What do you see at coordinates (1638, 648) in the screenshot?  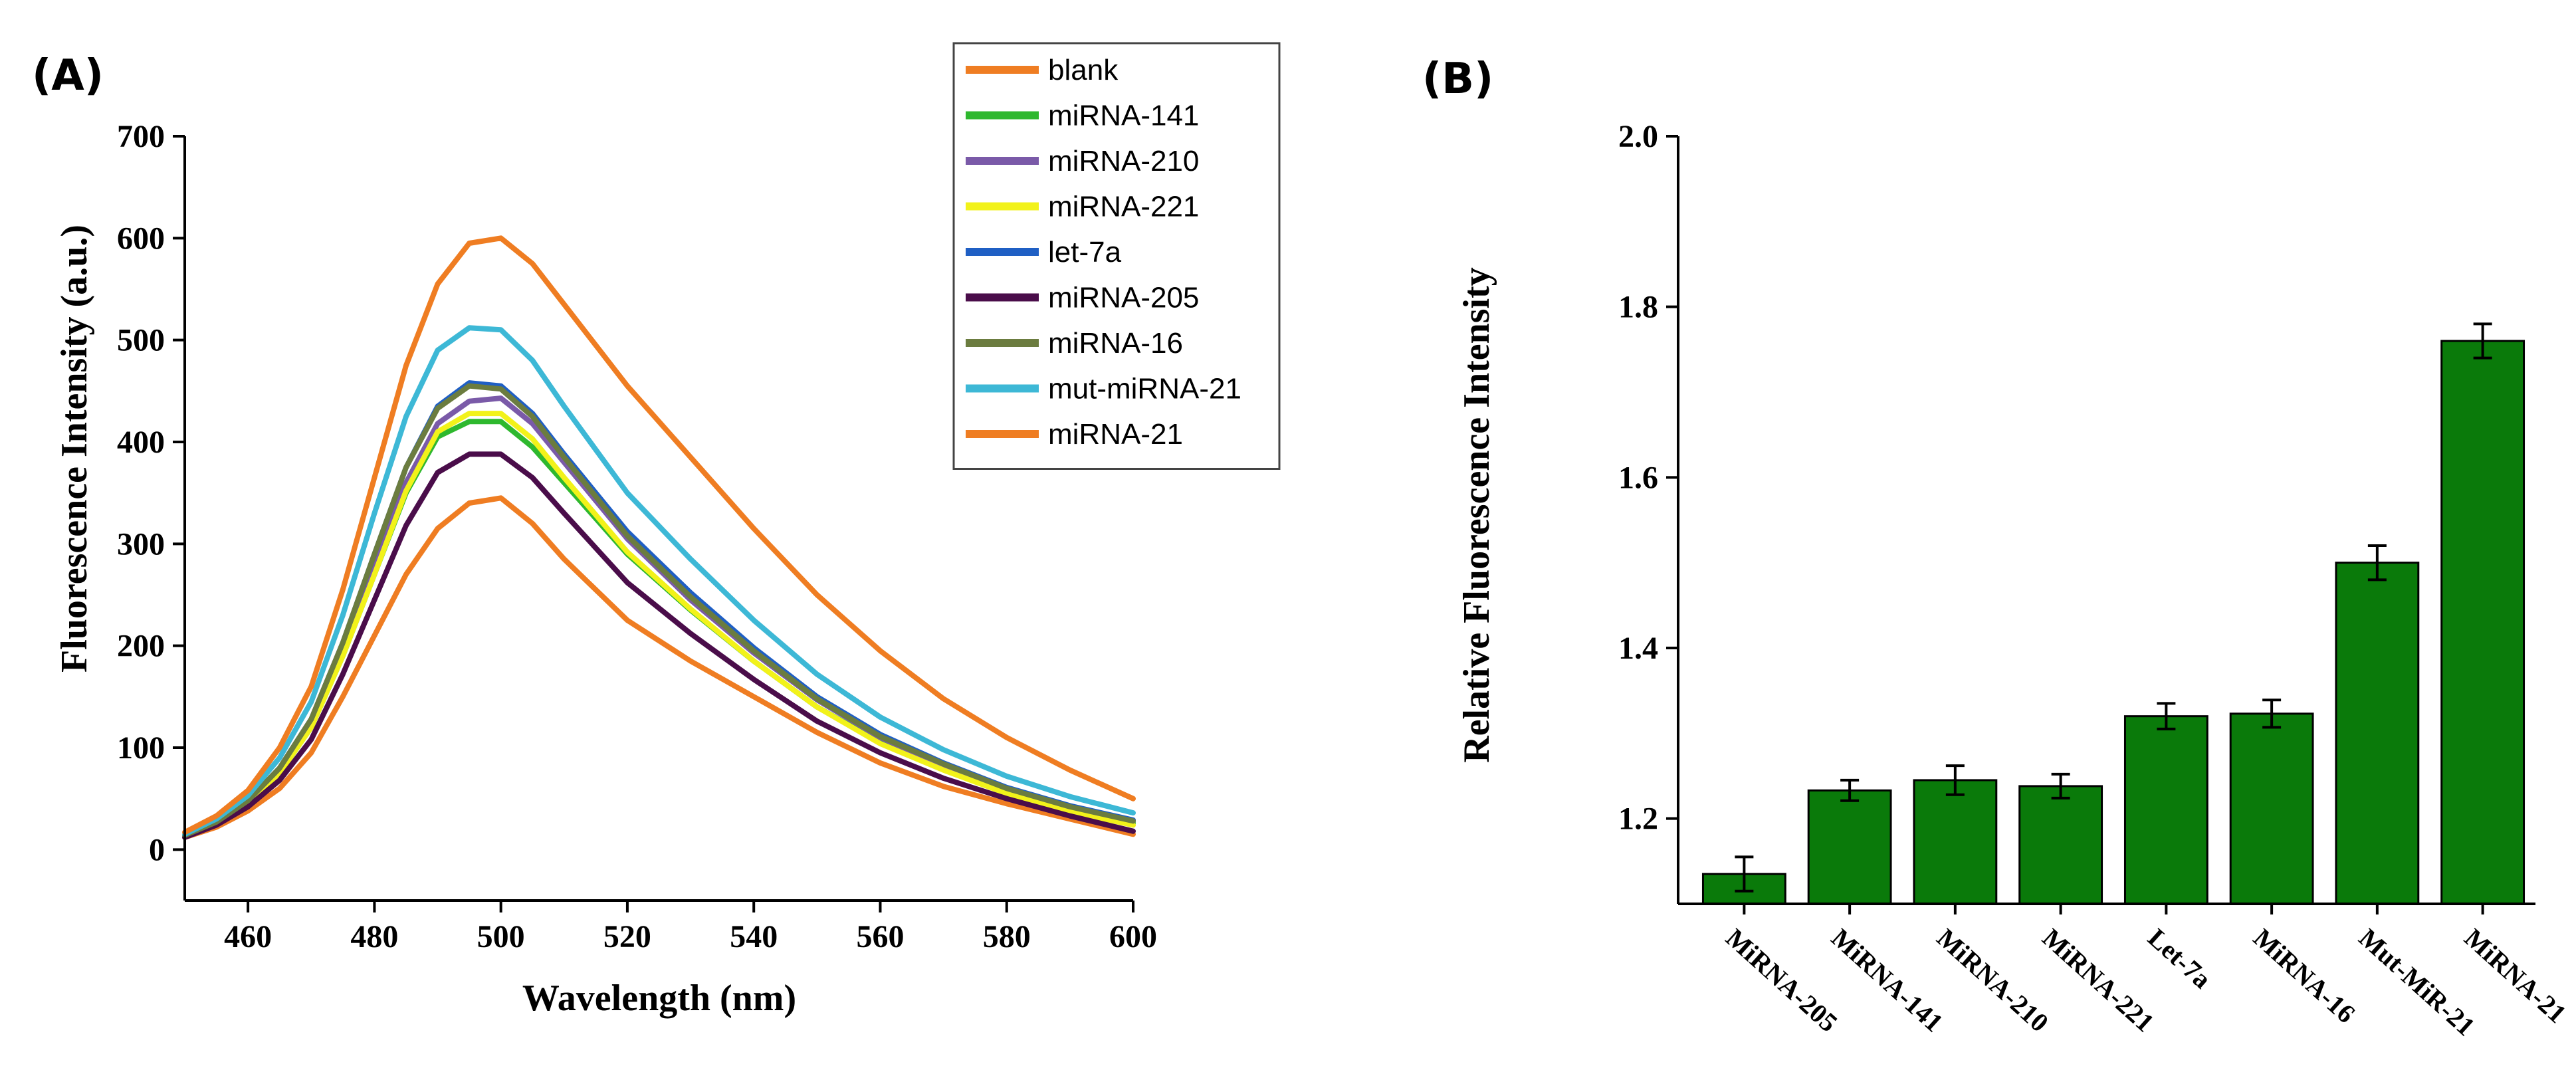 I see `y-tick-label-b: 1.4` at bounding box center [1638, 648].